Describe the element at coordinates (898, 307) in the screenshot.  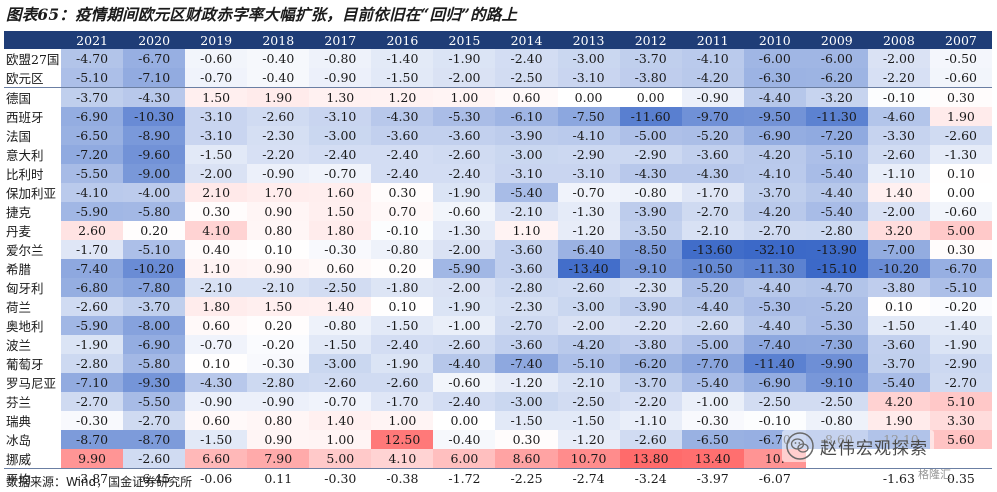
I see `value-cell: 0.10` at that location.